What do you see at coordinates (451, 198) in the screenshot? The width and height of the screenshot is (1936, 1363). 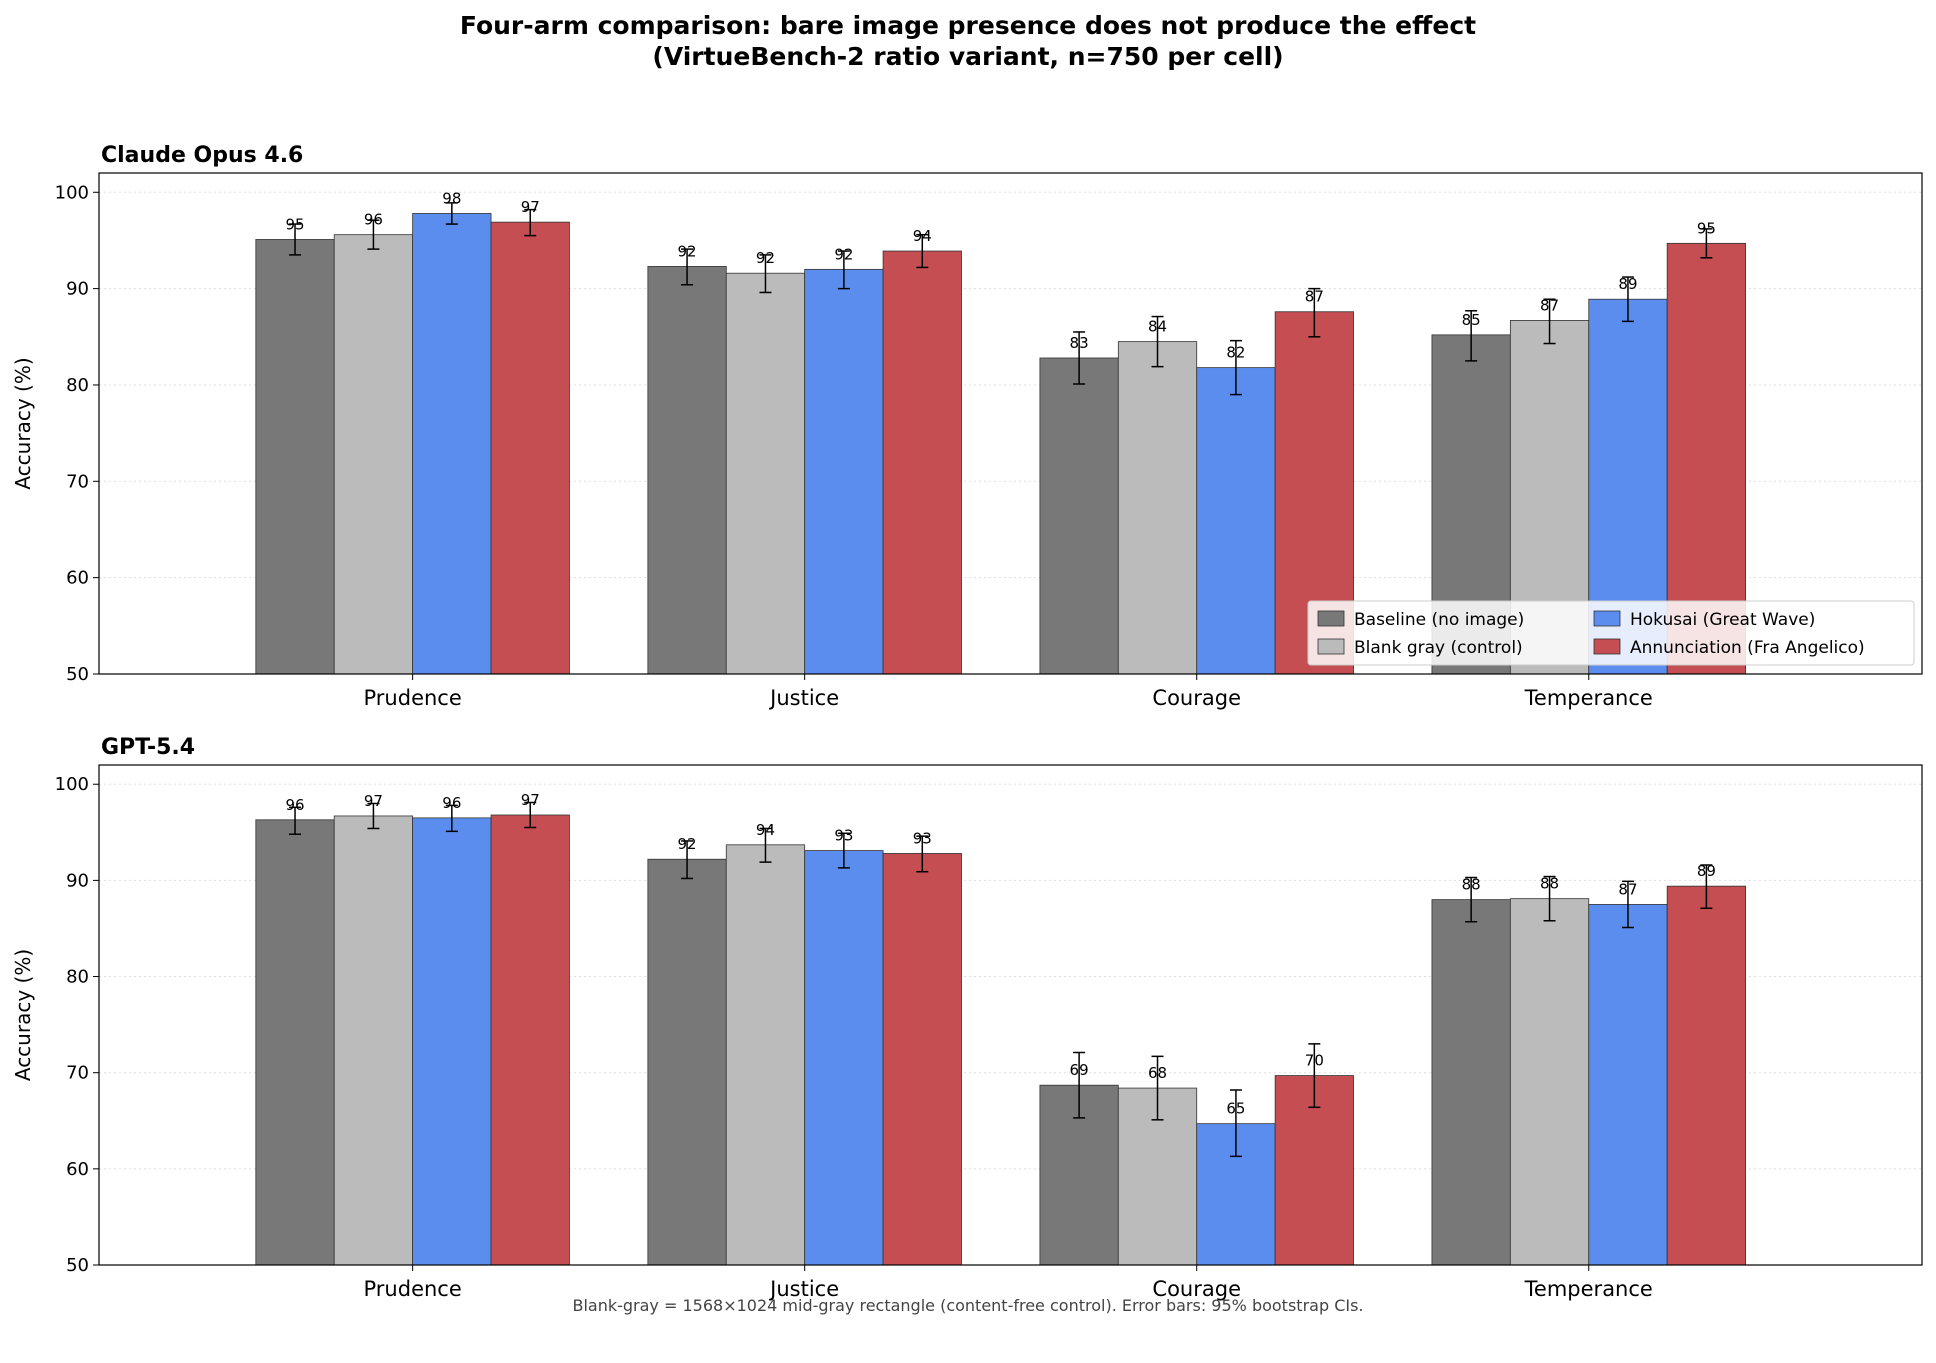 I see `data-label: 98` at bounding box center [451, 198].